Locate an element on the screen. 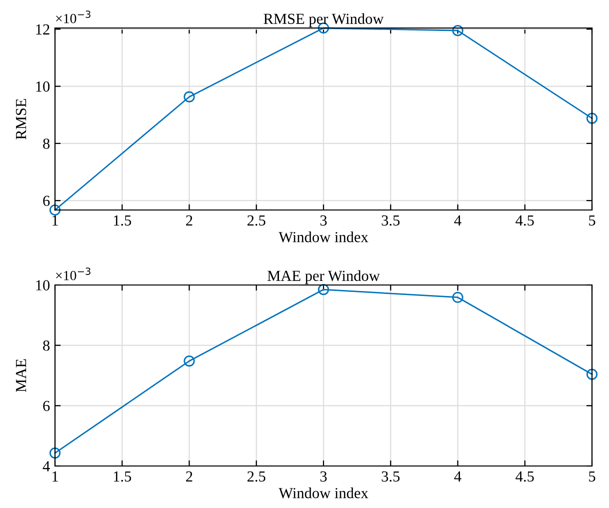 Image resolution: width=609 pixels, height=508 pixels. chart-title: MAE per Window is located at coordinates (324, 277).